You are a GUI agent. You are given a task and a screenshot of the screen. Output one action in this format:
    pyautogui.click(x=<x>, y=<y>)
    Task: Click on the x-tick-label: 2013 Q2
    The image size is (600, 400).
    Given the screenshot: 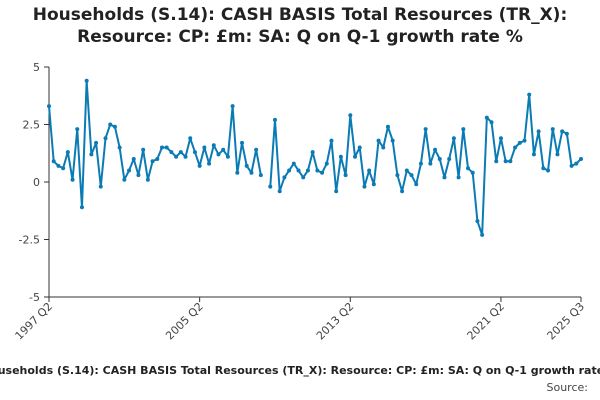 What is the action you would take?
    pyautogui.click(x=335, y=321)
    